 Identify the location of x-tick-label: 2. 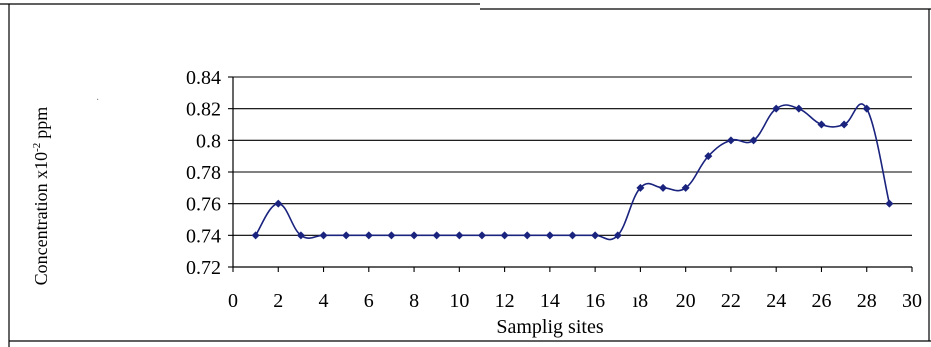
(278, 301).